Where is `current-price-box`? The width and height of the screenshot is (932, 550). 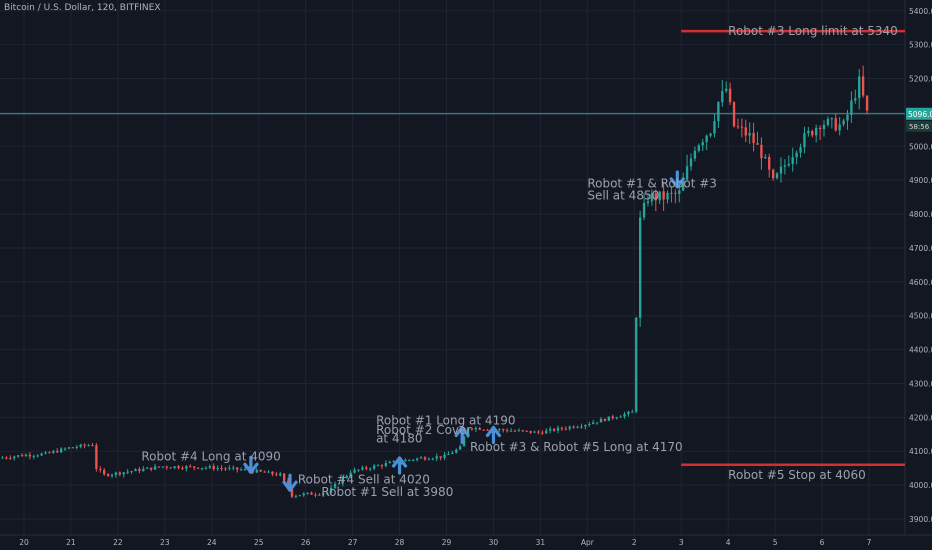
current-price-box is located at coordinates (919, 113).